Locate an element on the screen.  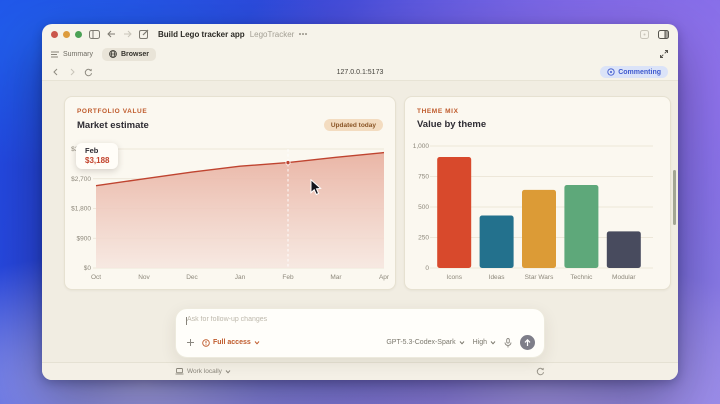
commenting-label: Commenting is located at coordinates (639, 72).